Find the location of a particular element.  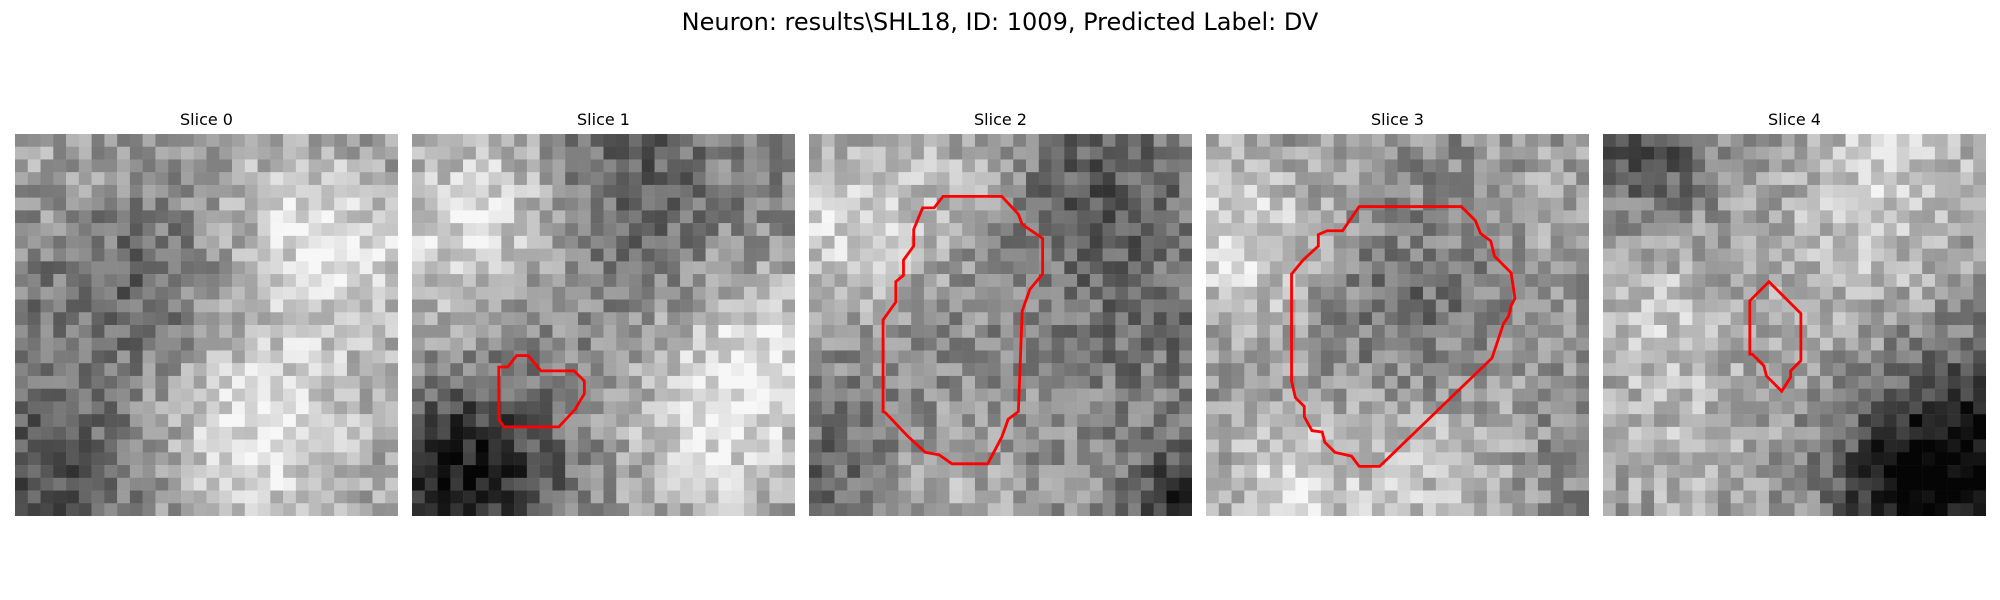

slice-panel-4: Slice 4 is located at coordinates (1794, 313).